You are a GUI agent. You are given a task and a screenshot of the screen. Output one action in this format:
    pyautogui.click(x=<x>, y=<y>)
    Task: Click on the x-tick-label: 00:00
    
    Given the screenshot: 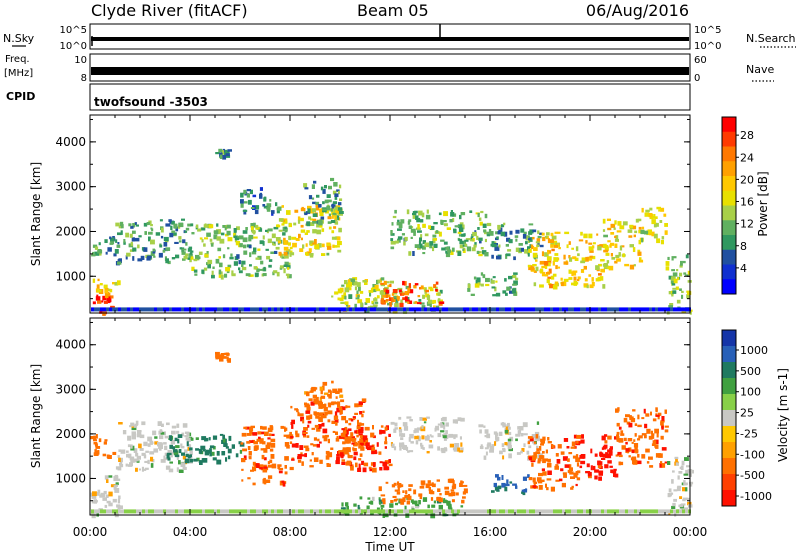 What is the action you would take?
    pyautogui.click(x=690, y=532)
    